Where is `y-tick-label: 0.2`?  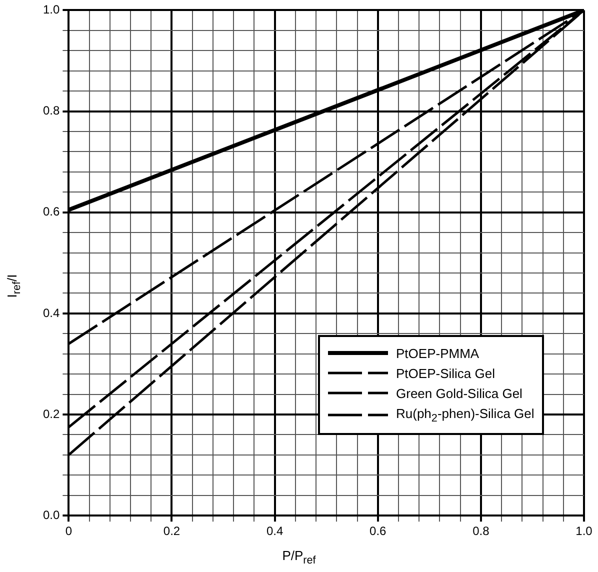 y-tick-label: 0.2 is located at coordinates (51, 413).